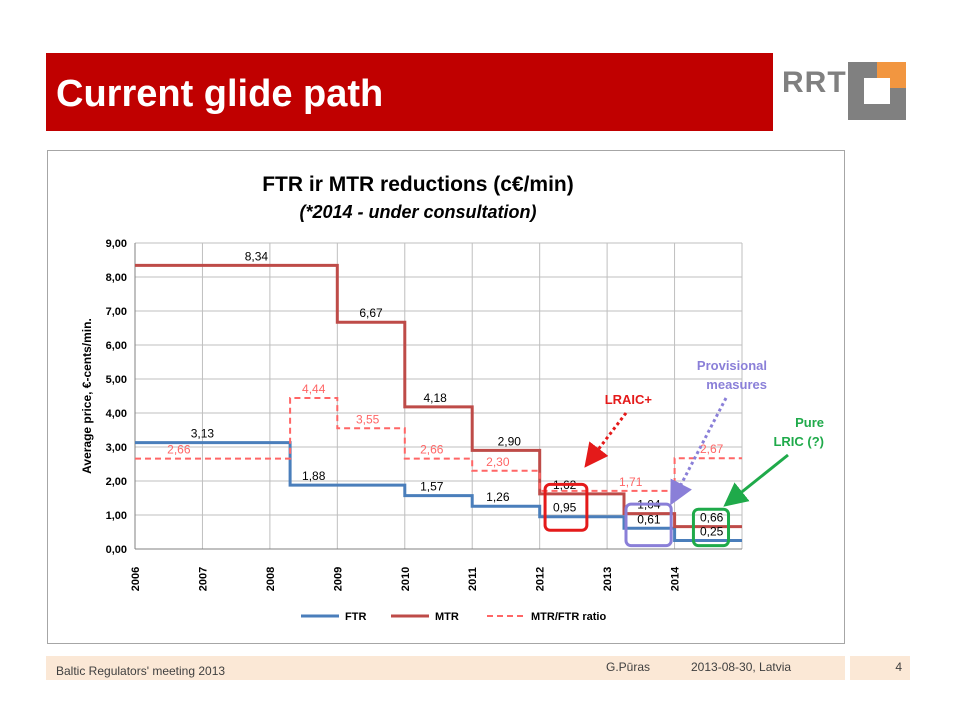  I want to click on data-label-mtr-ftr-ratio: 2,67, so click(712, 449).